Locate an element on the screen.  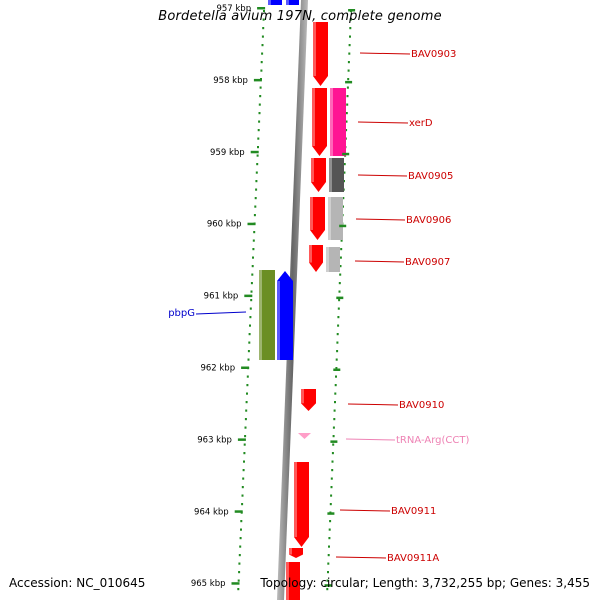
feature-BAV0907 is located at coordinates (316, 258).